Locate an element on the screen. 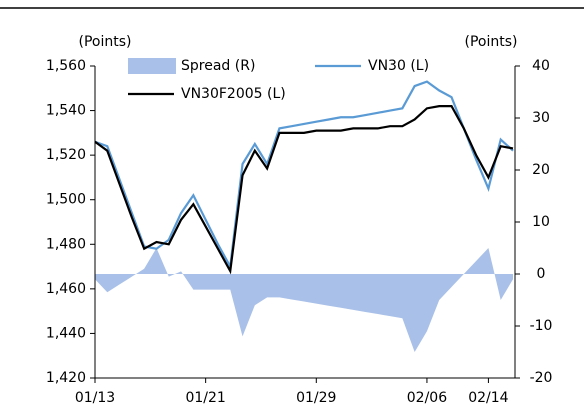 This screenshot has width=584, height=419. x-tick-label: 01/13 is located at coordinates (95, 398).